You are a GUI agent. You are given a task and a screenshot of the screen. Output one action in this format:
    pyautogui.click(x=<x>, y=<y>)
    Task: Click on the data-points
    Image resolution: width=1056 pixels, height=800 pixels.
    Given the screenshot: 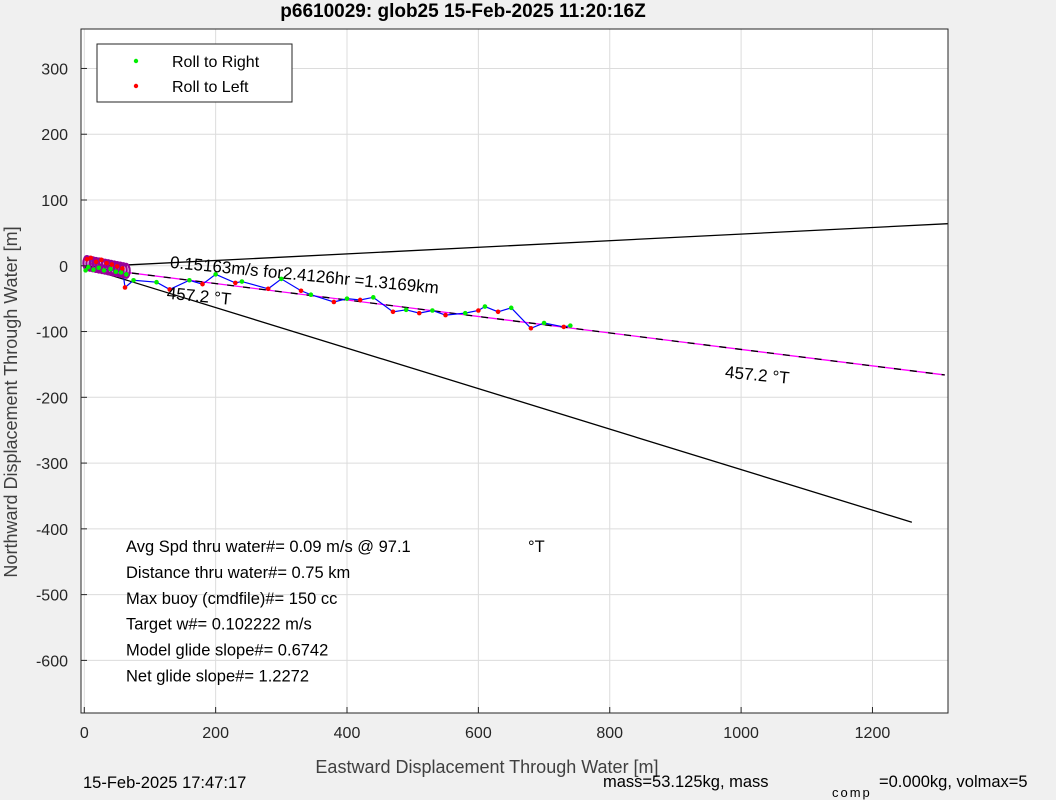 What is the action you would take?
    pyautogui.click(x=327, y=293)
    